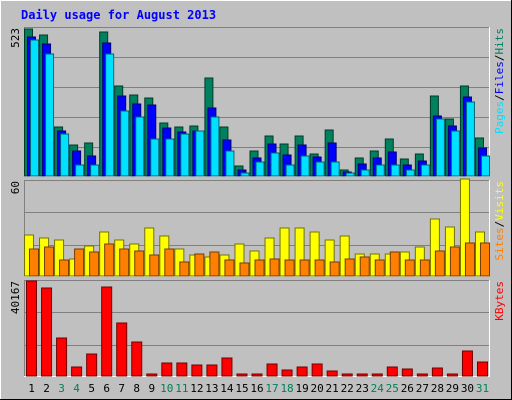  What do you see at coordinates (392, 388) in the screenshot?
I see `x-tick-label: 25` at bounding box center [392, 388].